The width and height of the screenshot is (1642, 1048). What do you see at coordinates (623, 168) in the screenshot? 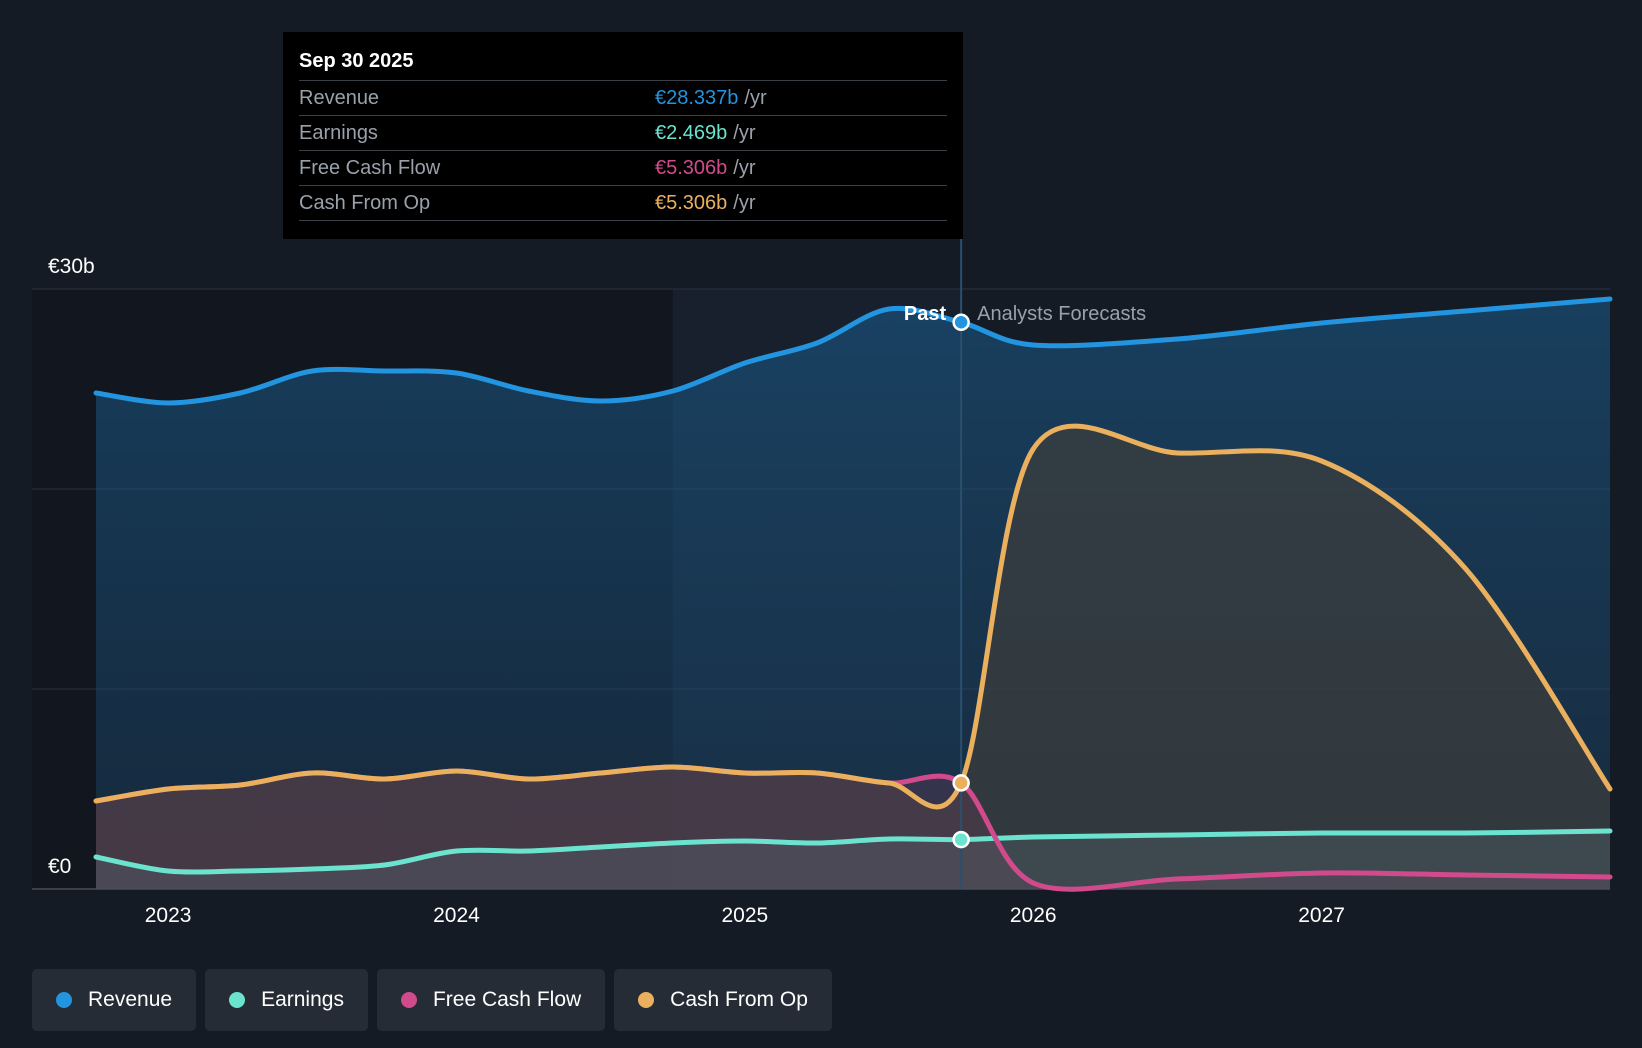
I see `tooltip-row-free-cash-flow: Free Cash Flow €5.306b /yr` at bounding box center [623, 168].